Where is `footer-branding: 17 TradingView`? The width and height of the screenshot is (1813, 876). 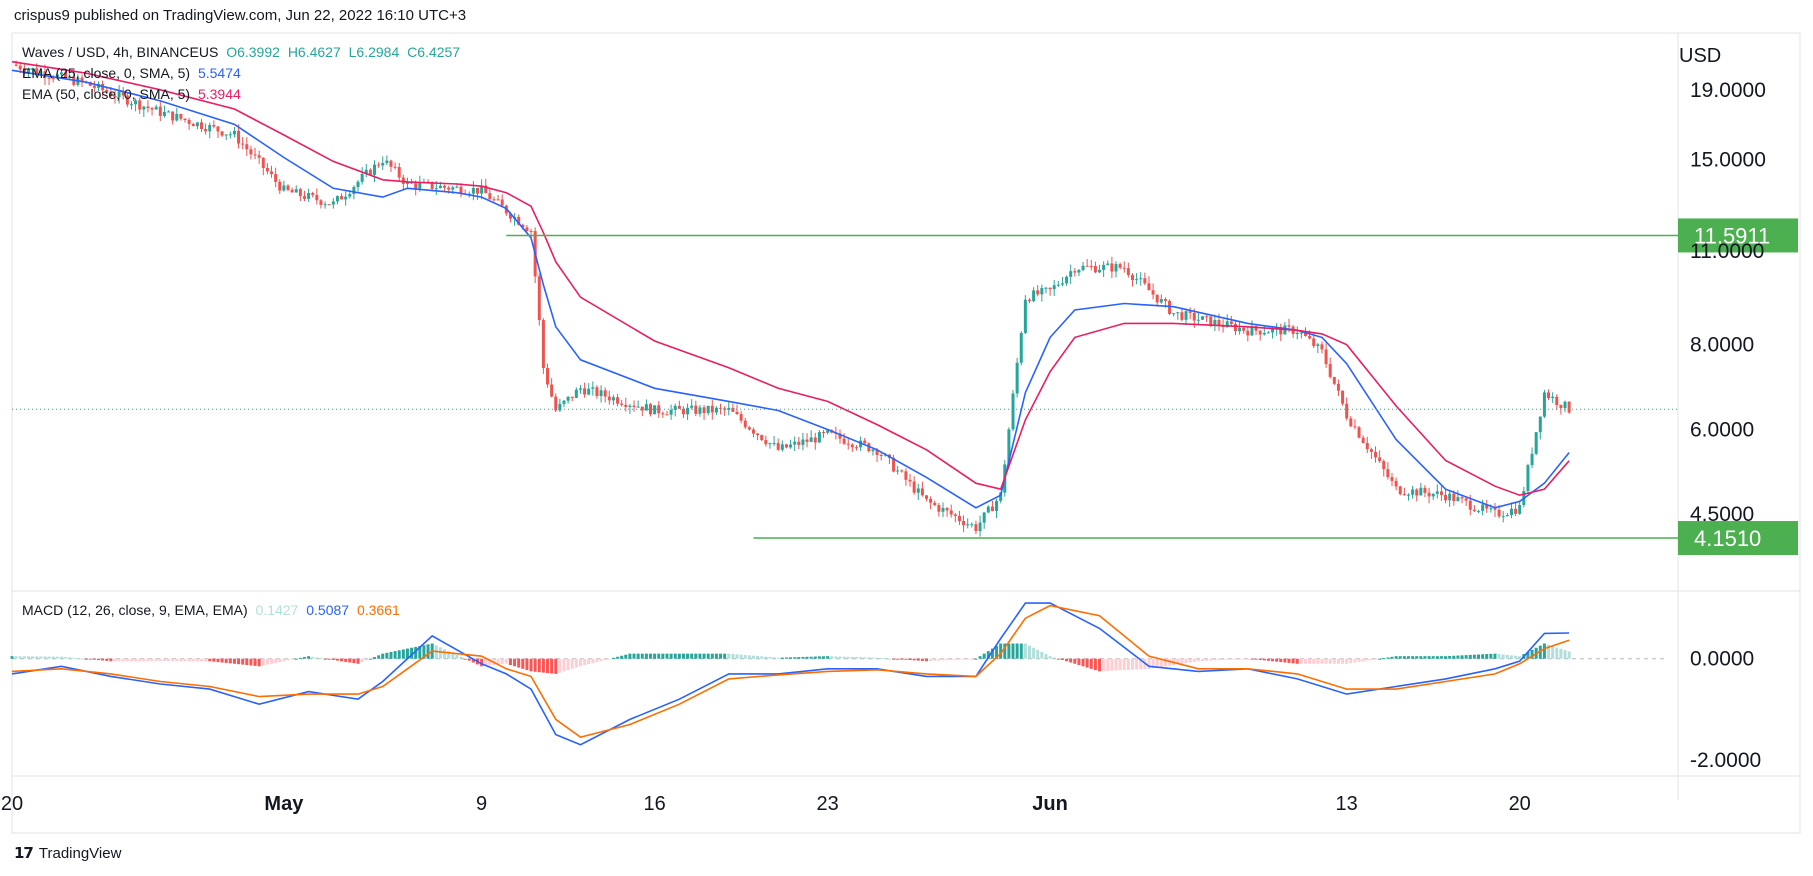
footer-branding: 17 TradingView is located at coordinates (67, 853).